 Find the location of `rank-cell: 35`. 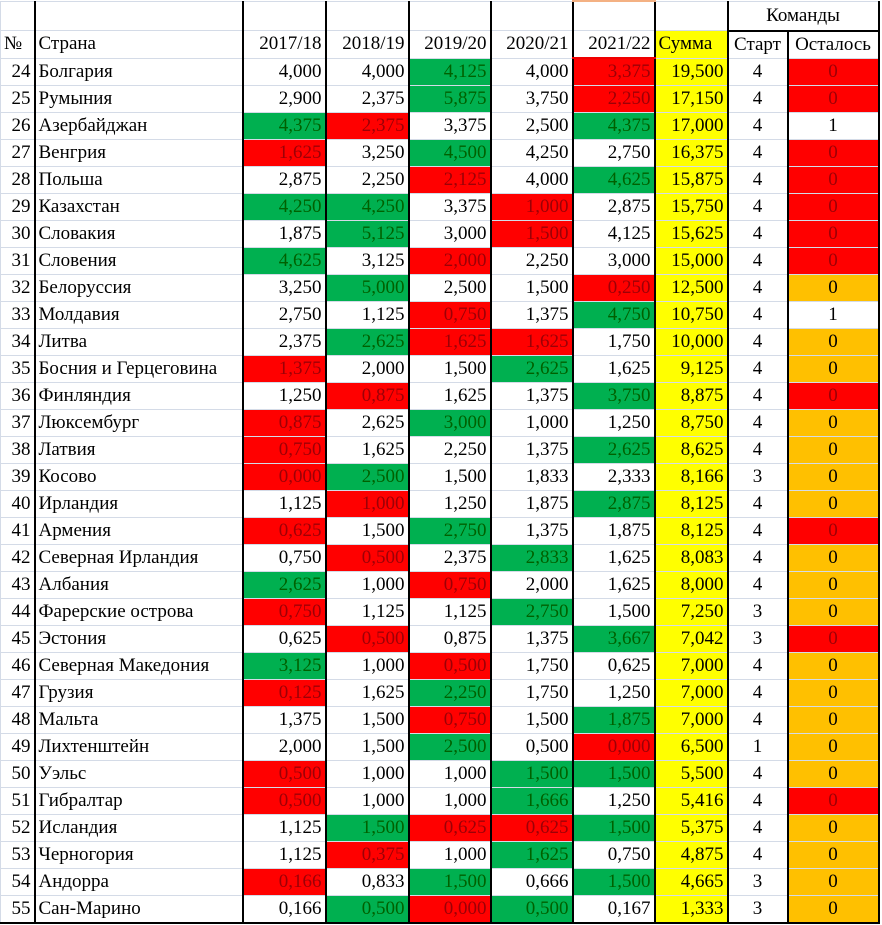

rank-cell: 35 is located at coordinates (17, 369).